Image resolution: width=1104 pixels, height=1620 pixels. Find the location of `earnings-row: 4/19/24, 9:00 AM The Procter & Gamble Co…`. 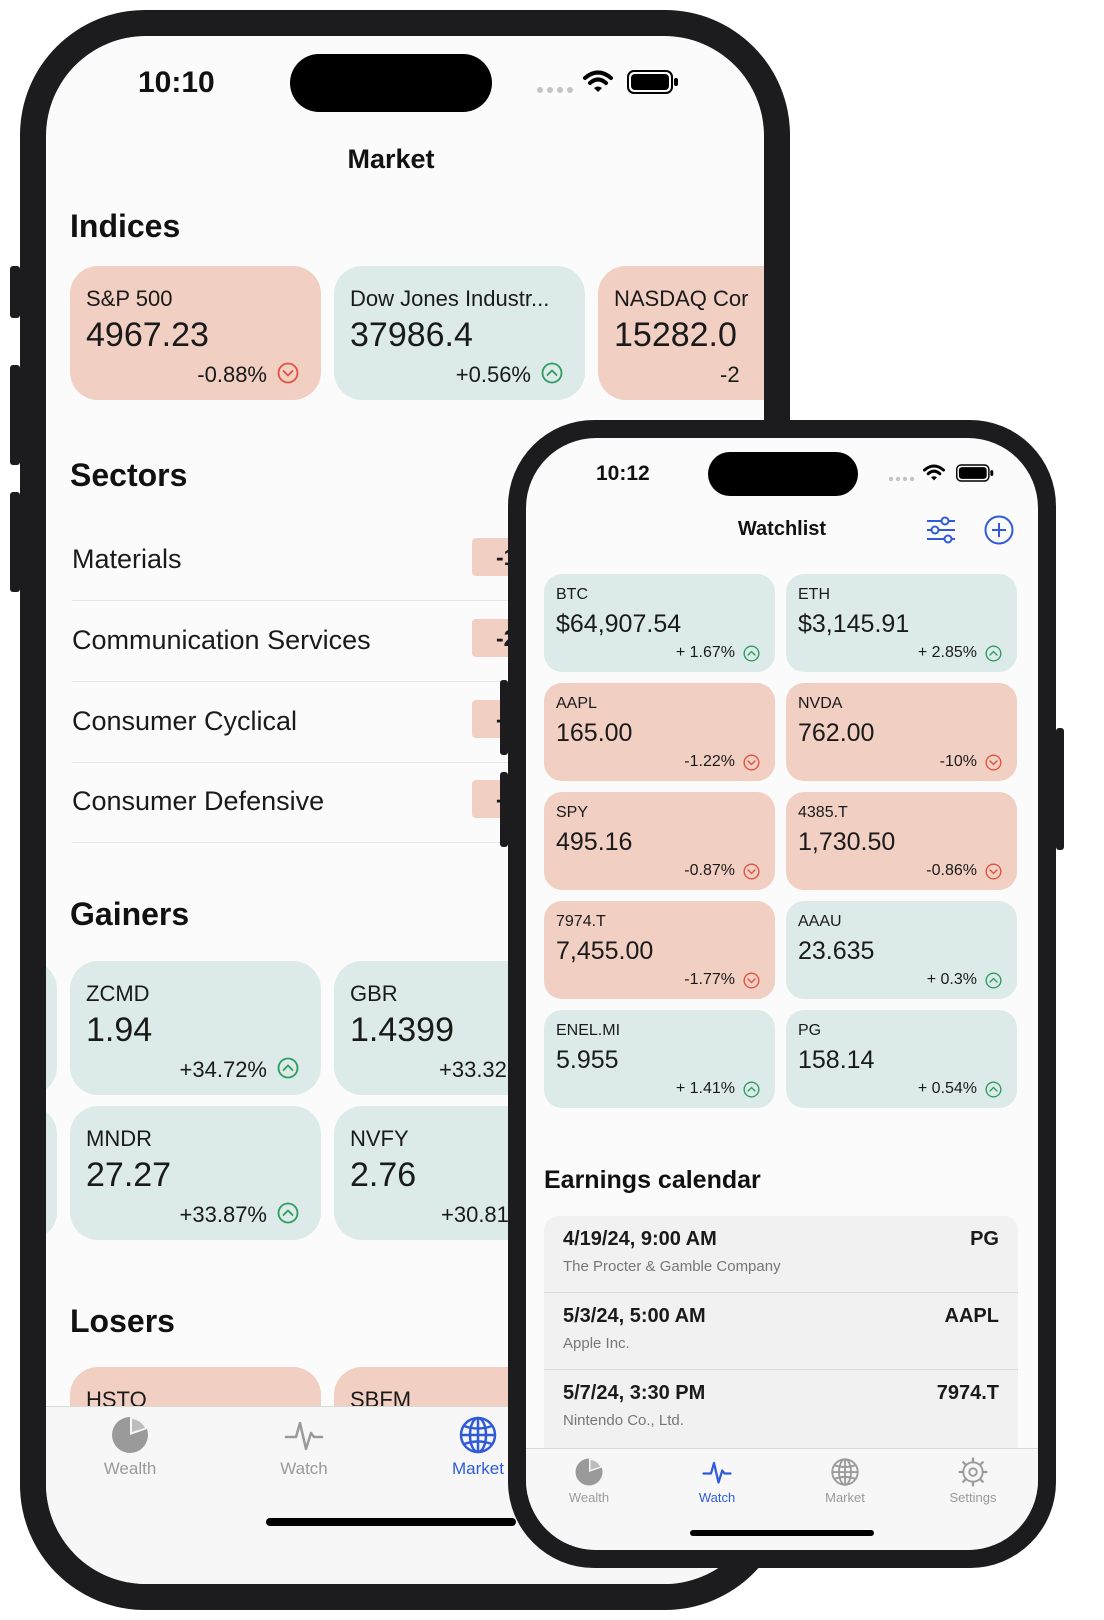

earnings-row: 4/19/24, 9:00 AM The Procter & Gamble Co… is located at coordinates (781, 1254).